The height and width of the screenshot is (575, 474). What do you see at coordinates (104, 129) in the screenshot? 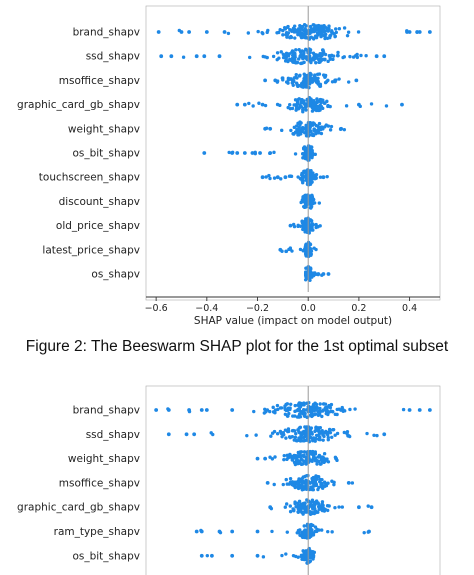
I see `feature-label: weight_shapv` at bounding box center [104, 129].